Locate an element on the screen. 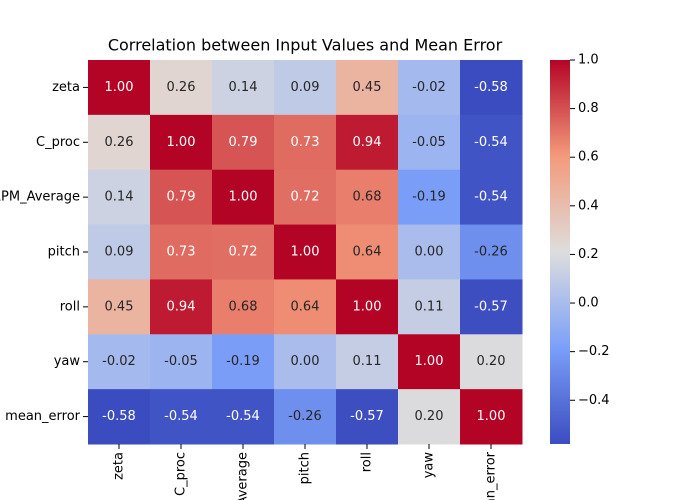  x-tick-label: roll is located at coordinates (367, 462).